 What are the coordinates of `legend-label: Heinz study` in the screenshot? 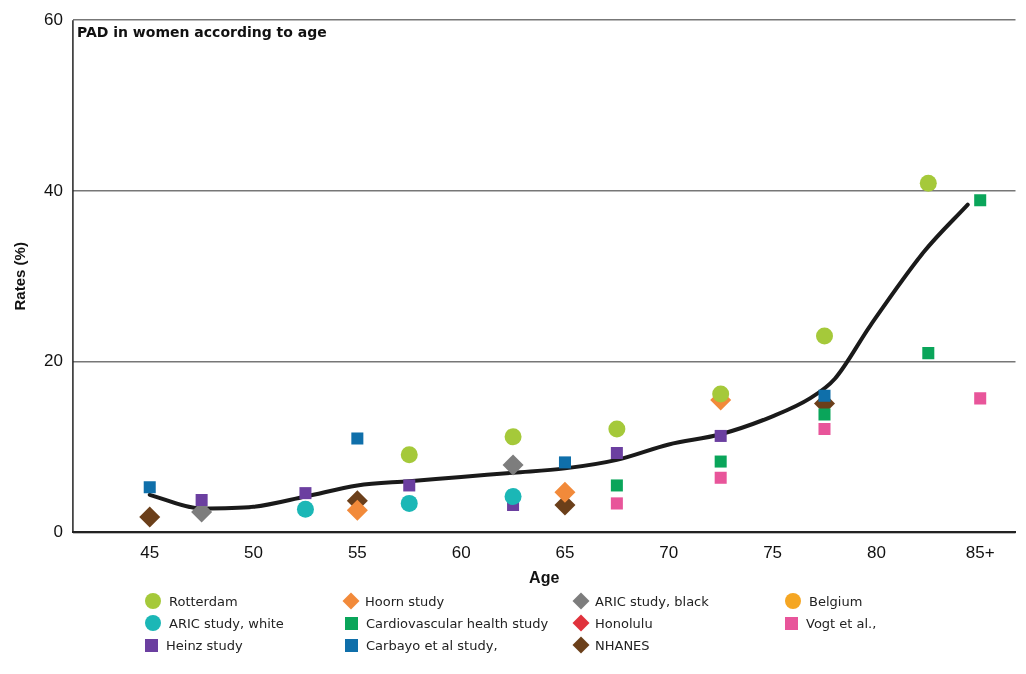 It's located at (204, 645).